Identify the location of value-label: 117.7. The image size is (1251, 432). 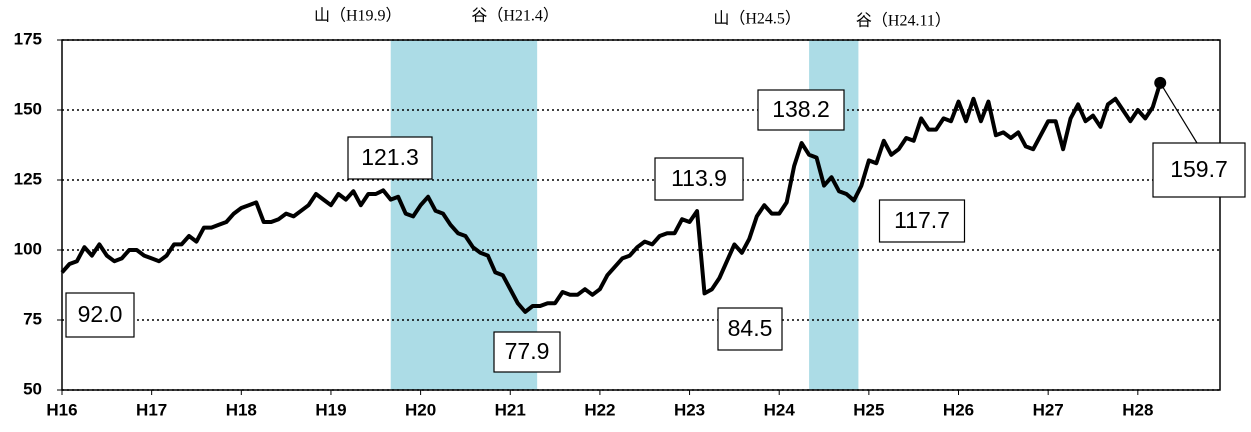
(922, 220).